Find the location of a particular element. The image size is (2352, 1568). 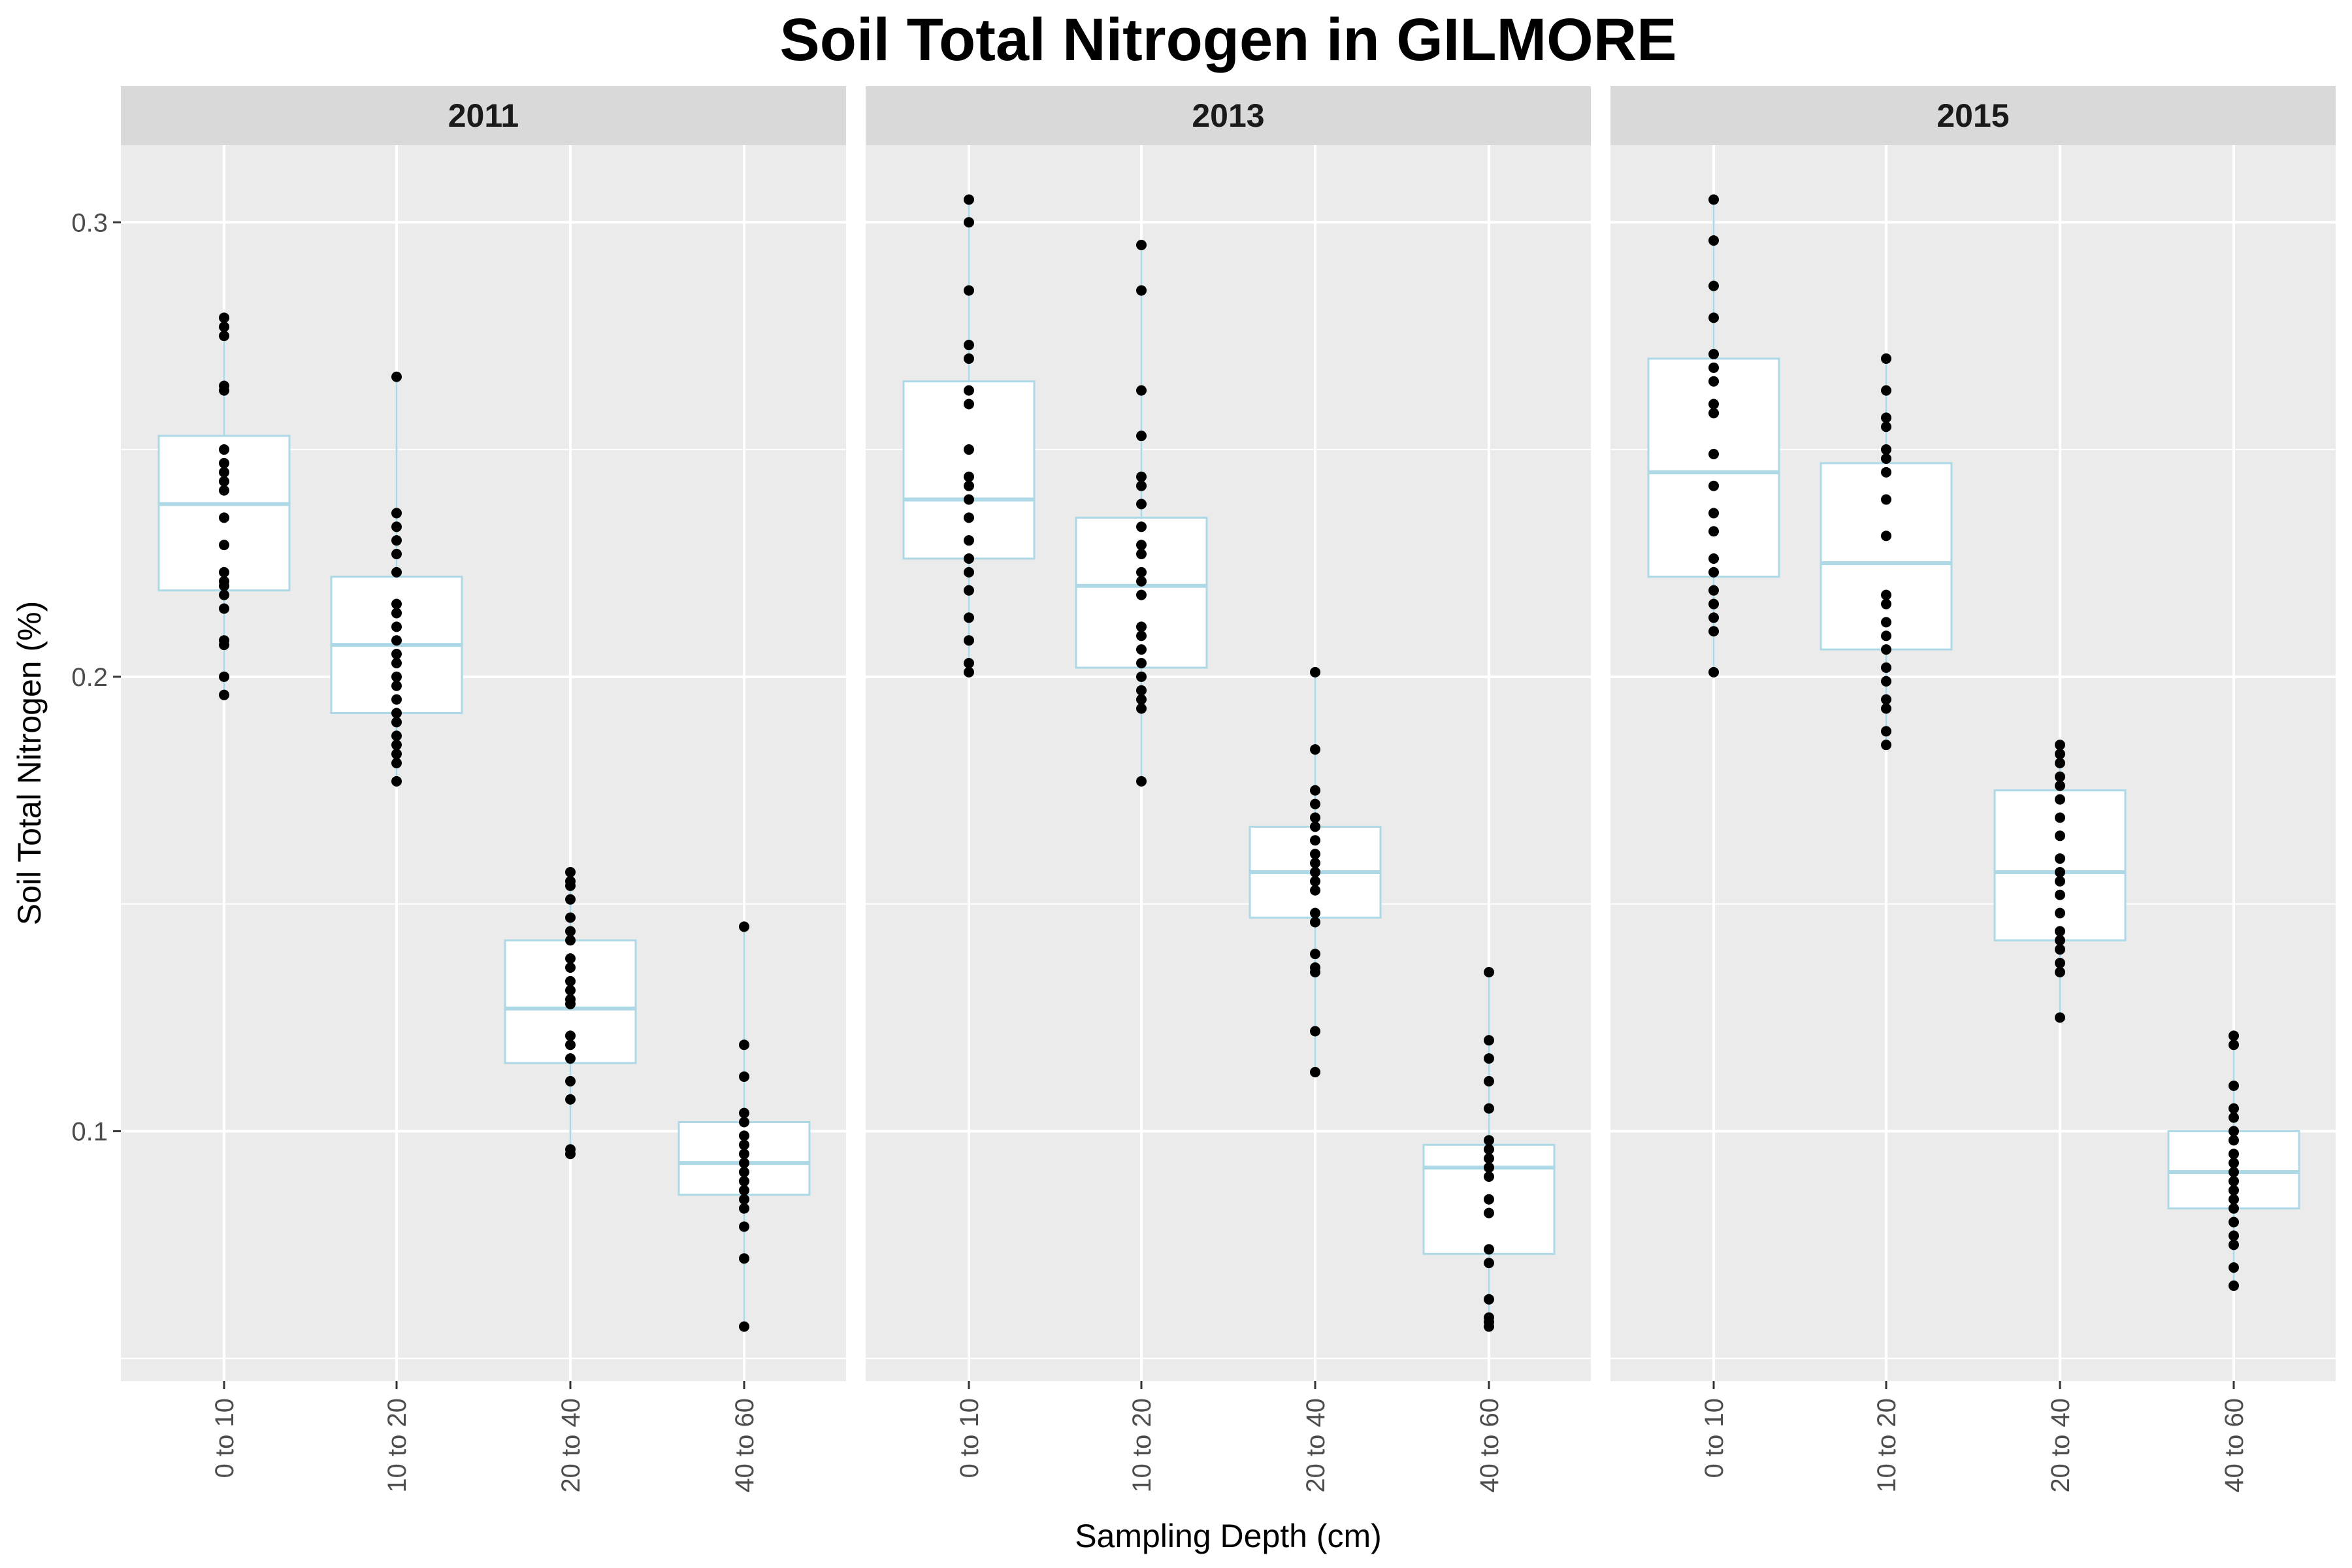

x-axis-title: Sampling Depth (cm) is located at coordinates (1228, 1536).